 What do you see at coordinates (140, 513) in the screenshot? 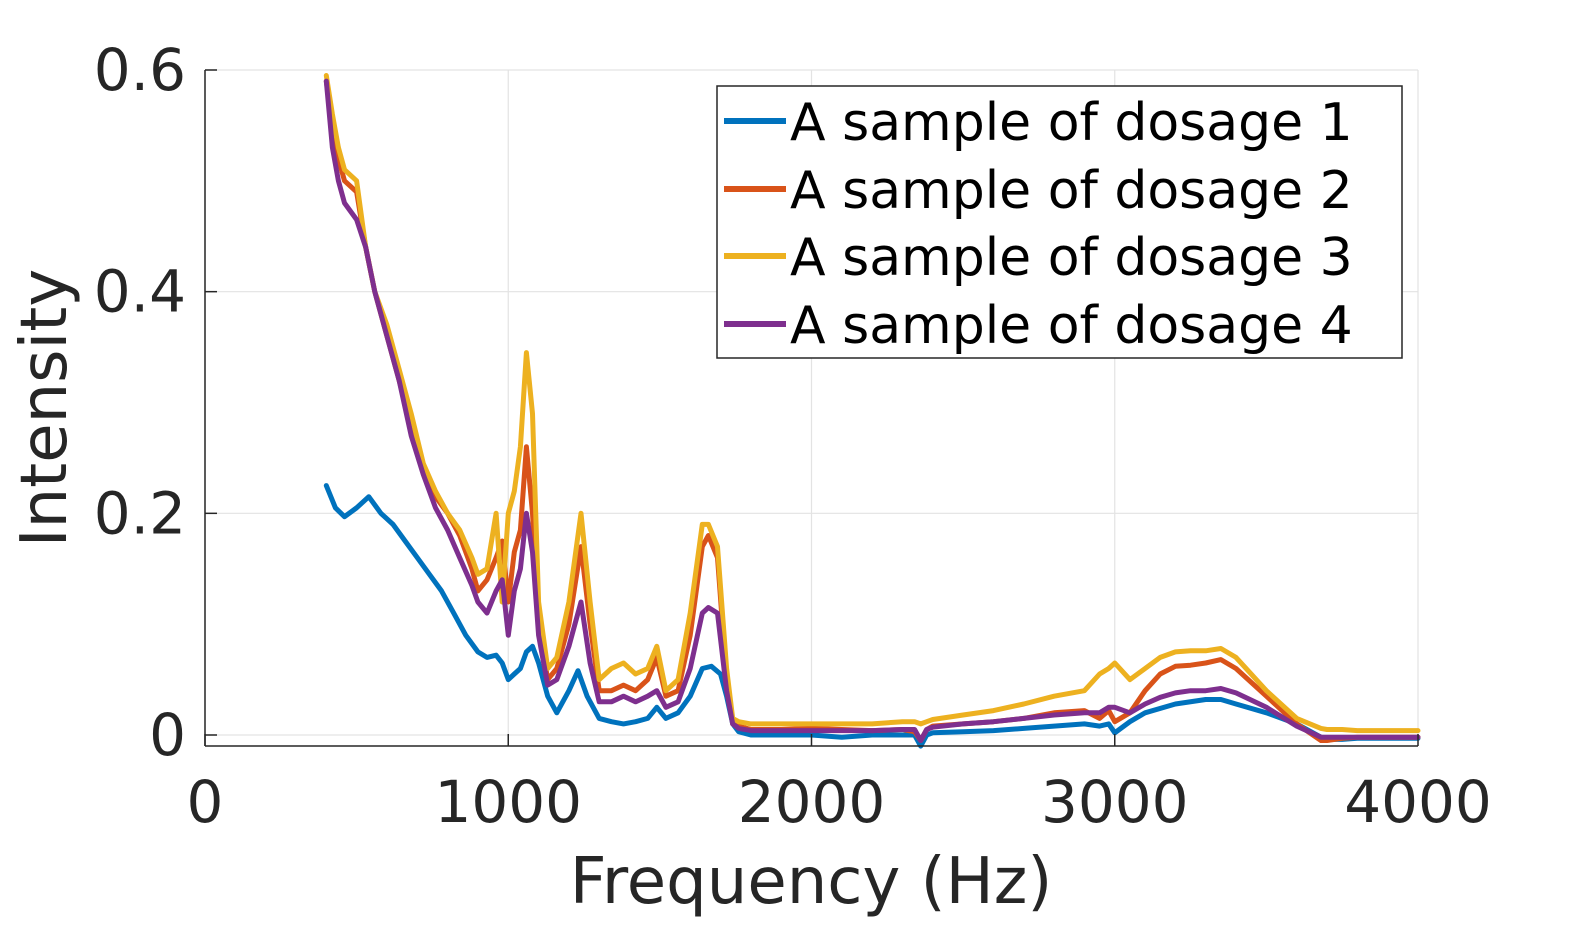
I see `y-tick-label: 0.2` at bounding box center [140, 513].